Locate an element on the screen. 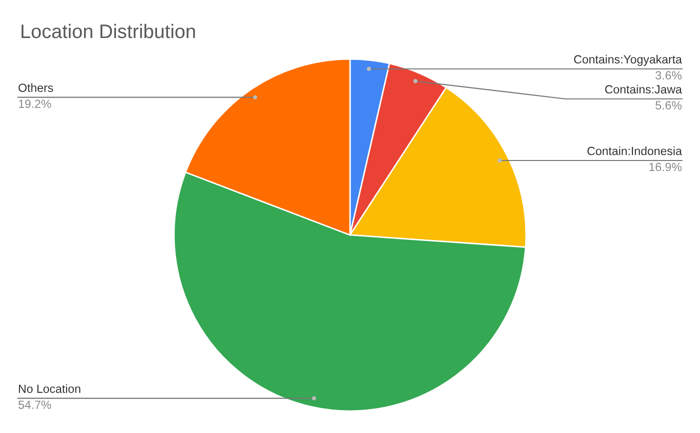  slice-label: Contain:Indonesia is located at coordinates (634, 151).